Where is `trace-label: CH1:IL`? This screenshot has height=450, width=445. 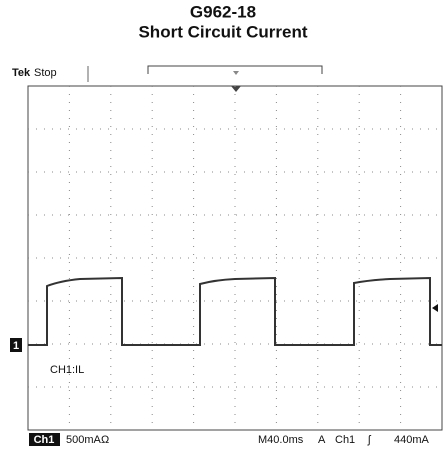
trace-label: CH1:IL is located at coordinates (67, 370).